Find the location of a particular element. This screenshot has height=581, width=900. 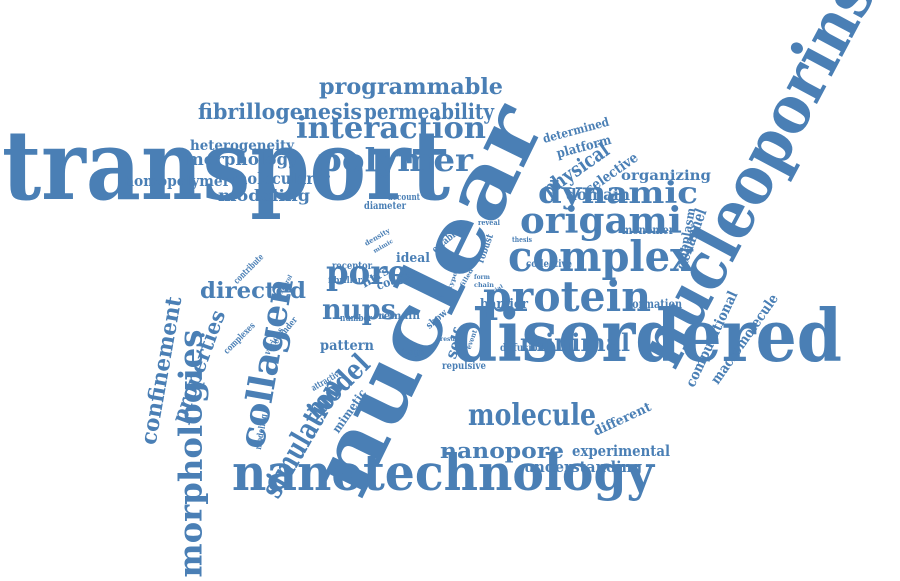

word-molecule: molecule is located at coordinates (532, 415).